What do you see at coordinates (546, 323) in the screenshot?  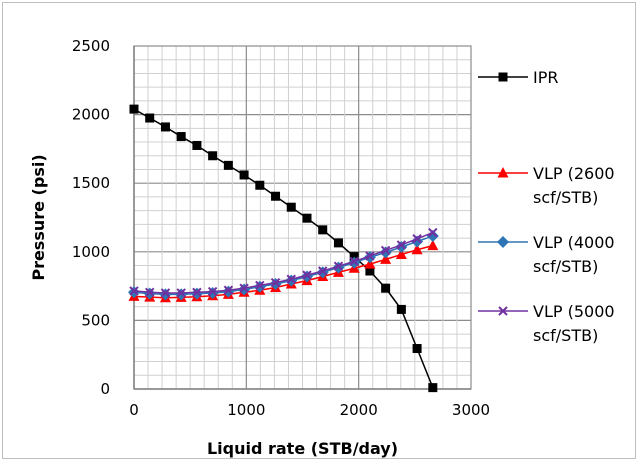 I see `legend-entry: VLP (5000 scf/STB)` at bounding box center [546, 323].